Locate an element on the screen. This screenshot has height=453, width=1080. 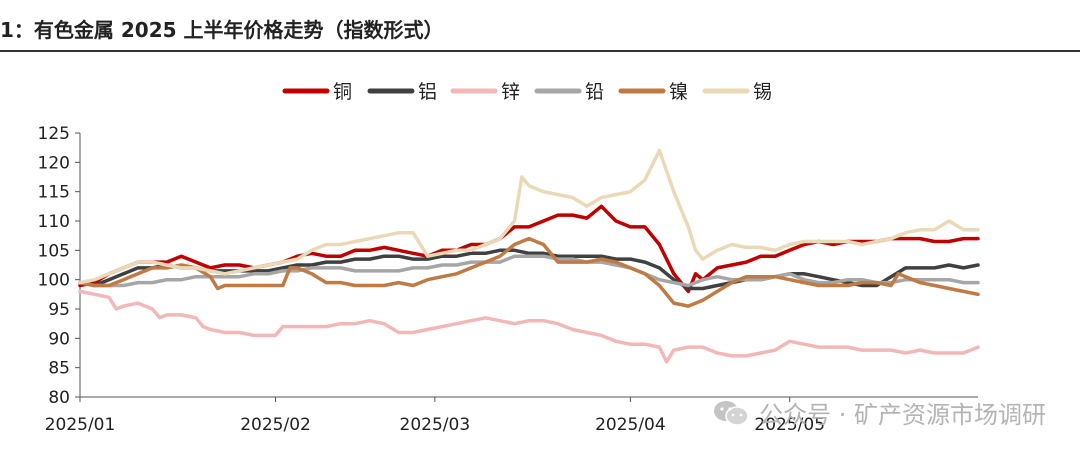
x-tick-label: 2025/02 is located at coordinates (275, 425).